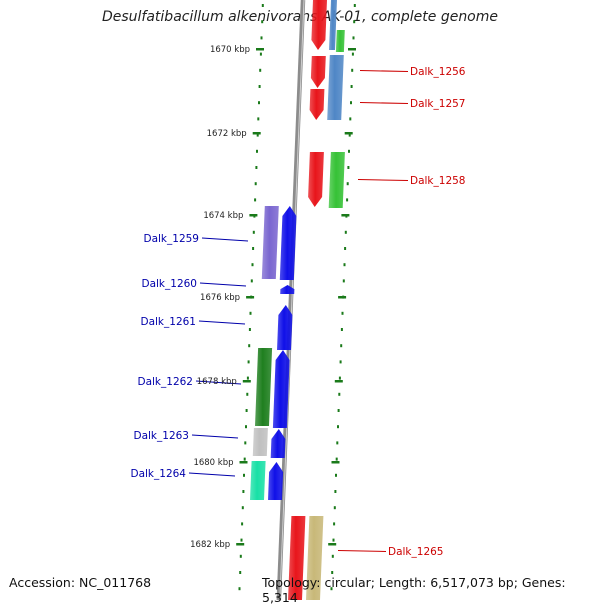  I want to click on genome-backbone, so click(291, 300).